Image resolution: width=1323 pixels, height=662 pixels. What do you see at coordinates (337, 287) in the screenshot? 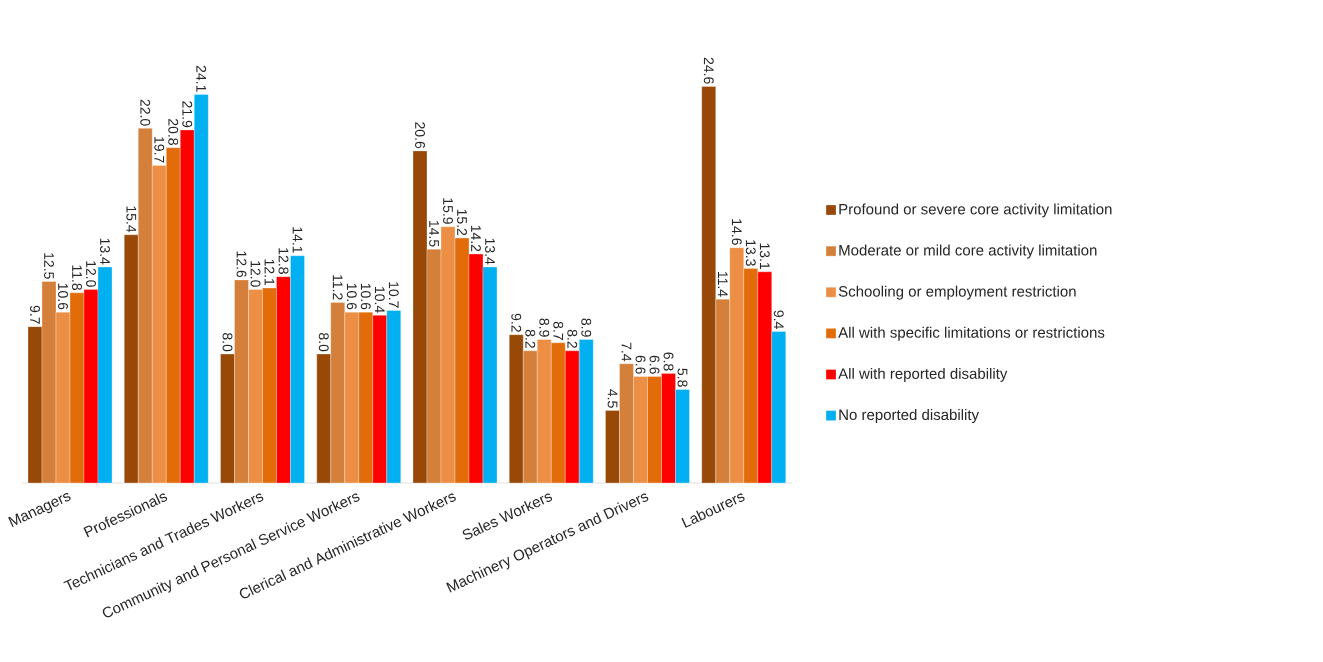
I see `data-label: 11.2` at bounding box center [337, 287].